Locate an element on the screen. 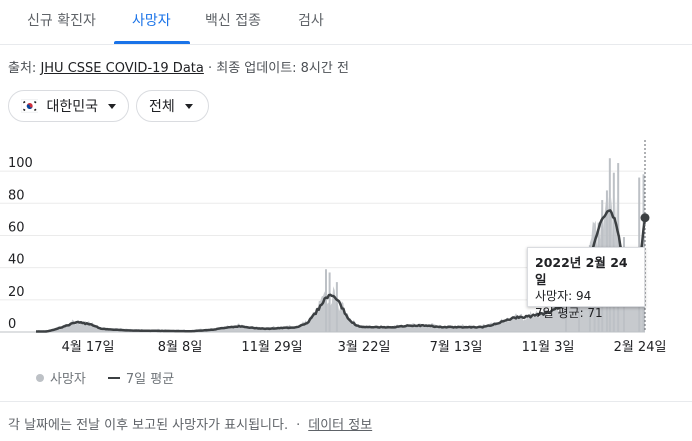 This screenshot has height=441, width=692. range-select: 전체 is located at coordinates (172, 106).